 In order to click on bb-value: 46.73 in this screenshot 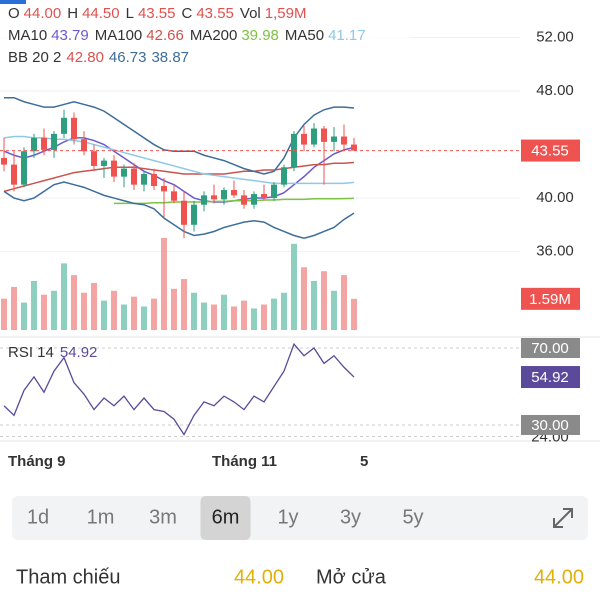, I will do `click(128, 57)`.